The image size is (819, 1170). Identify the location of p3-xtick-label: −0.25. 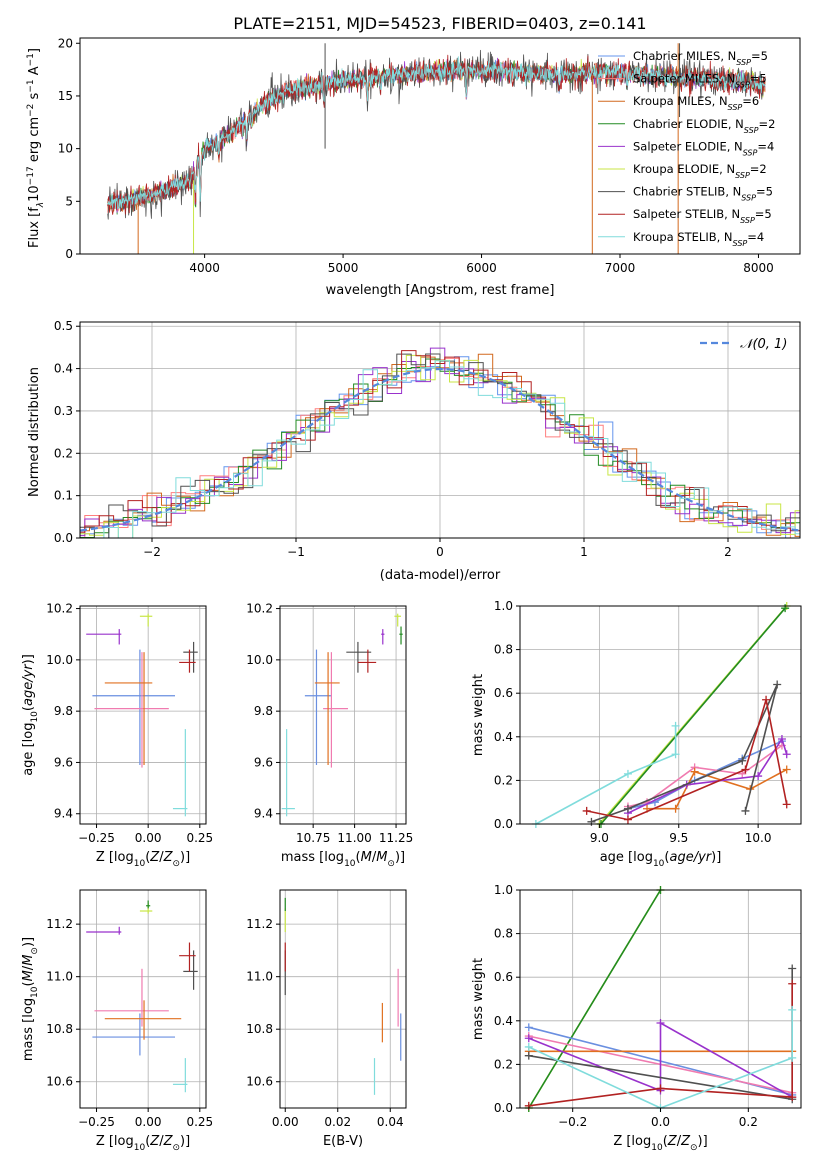
(96, 838).